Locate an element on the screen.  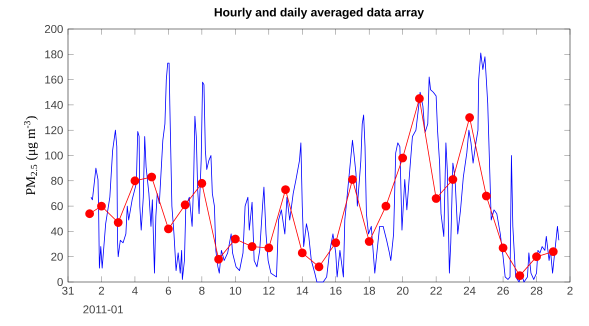
y-tick-label: 160 is located at coordinates (54, 80).